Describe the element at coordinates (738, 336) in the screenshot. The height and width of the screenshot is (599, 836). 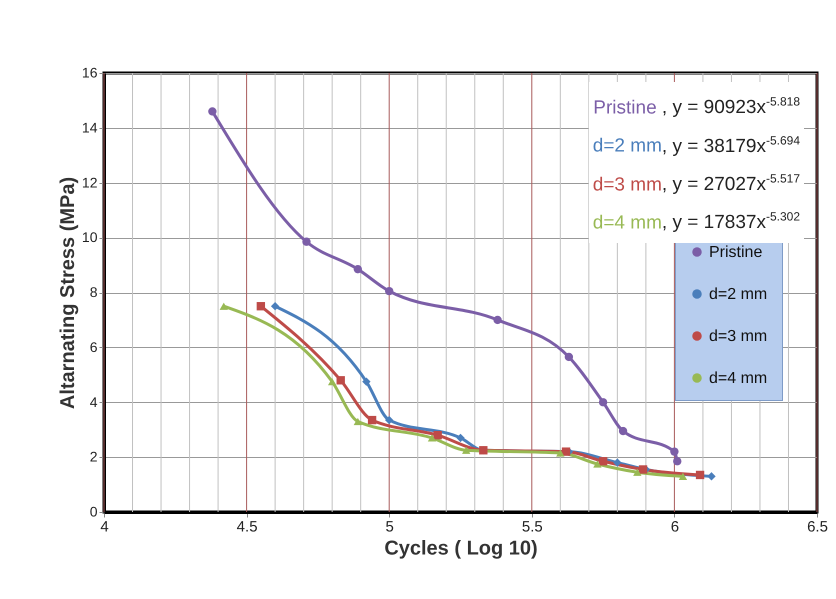
I see `legend-label: d=3 mm` at that location.